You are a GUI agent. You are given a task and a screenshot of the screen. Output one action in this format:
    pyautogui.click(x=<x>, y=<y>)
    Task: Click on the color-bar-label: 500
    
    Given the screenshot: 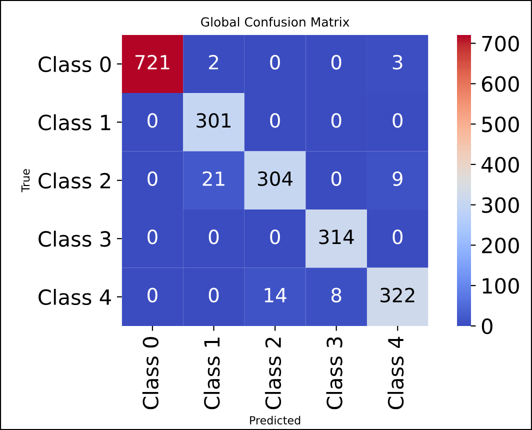 What is the action you would take?
    pyautogui.click(x=500, y=124)
    